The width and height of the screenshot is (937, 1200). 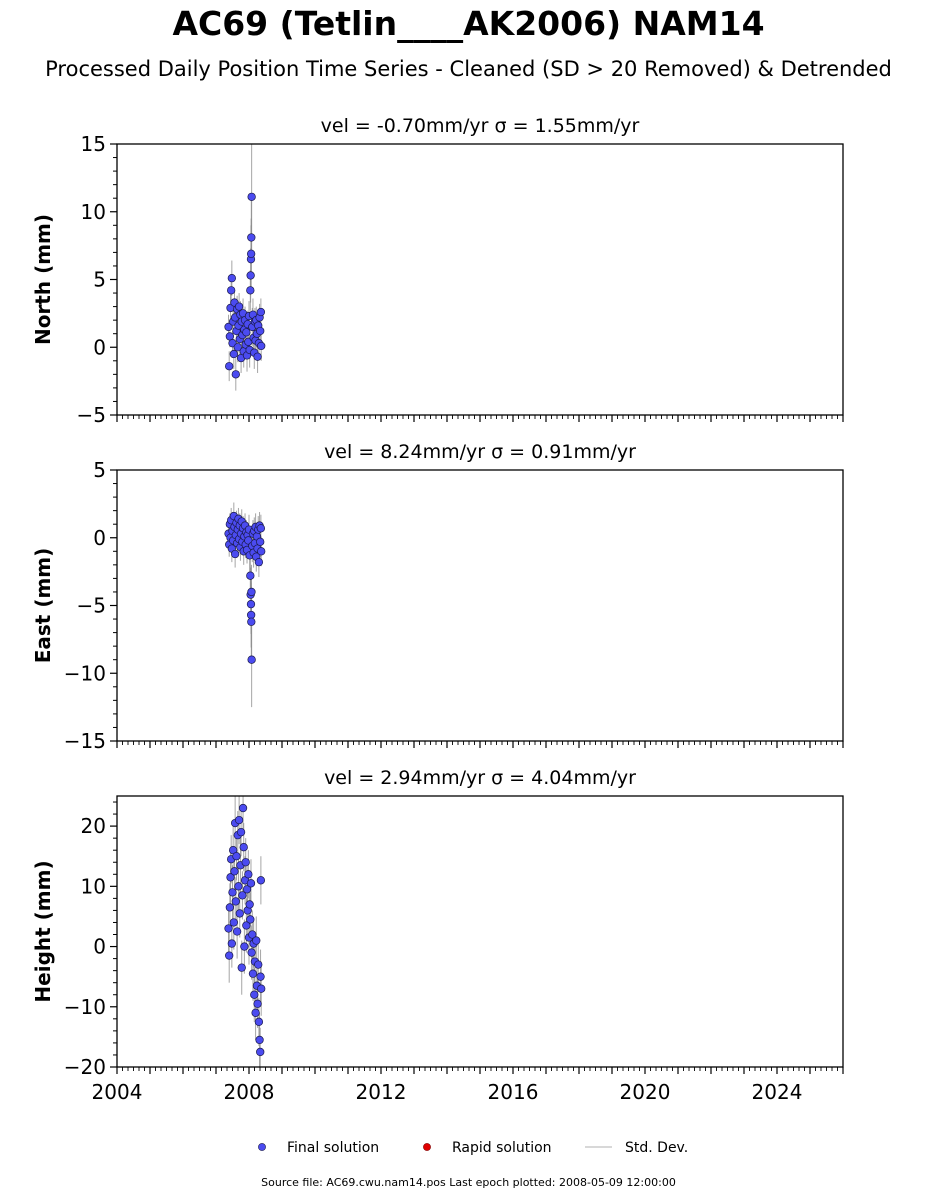 What do you see at coordinates (249, 1092) in the screenshot?
I see `x-tick-label: 2008` at bounding box center [249, 1092].